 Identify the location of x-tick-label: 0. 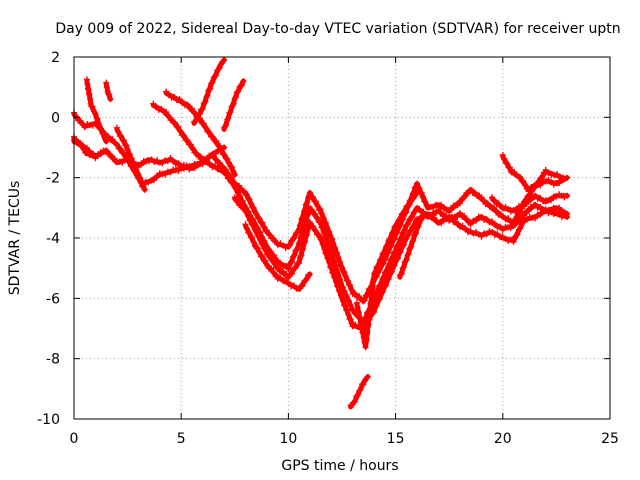
(74, 439).